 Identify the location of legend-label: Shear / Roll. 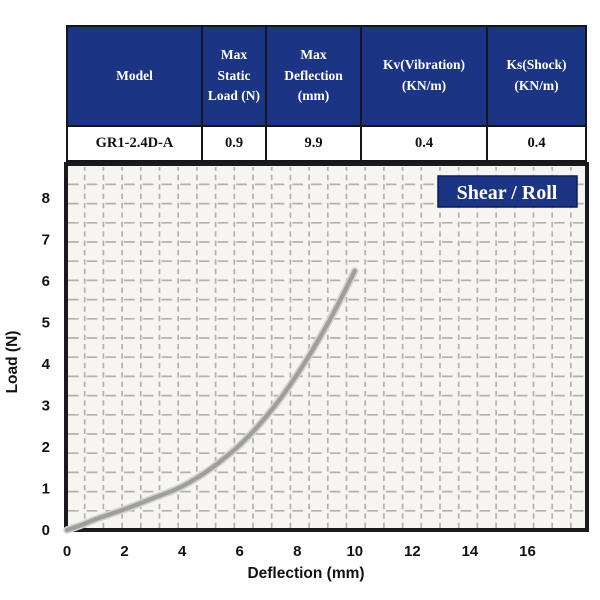
(507, 193).